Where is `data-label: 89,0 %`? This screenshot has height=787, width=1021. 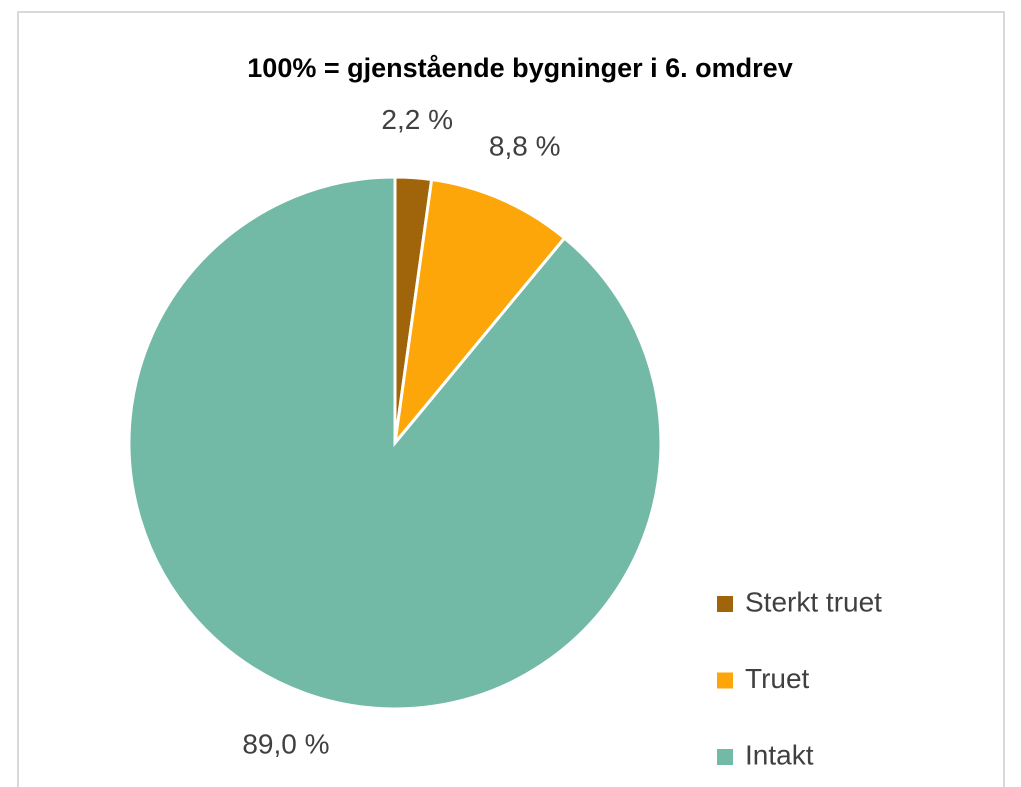 data-label: 89,0 % is located at coordinates (285, 743).